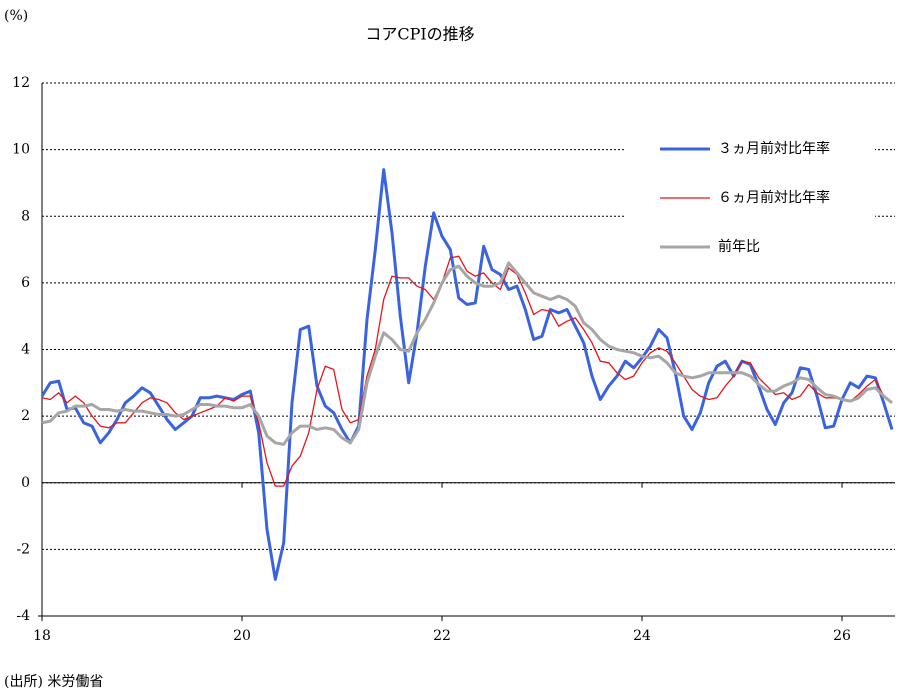  I want to click on x-tick-label: 20, so click(242, 636).